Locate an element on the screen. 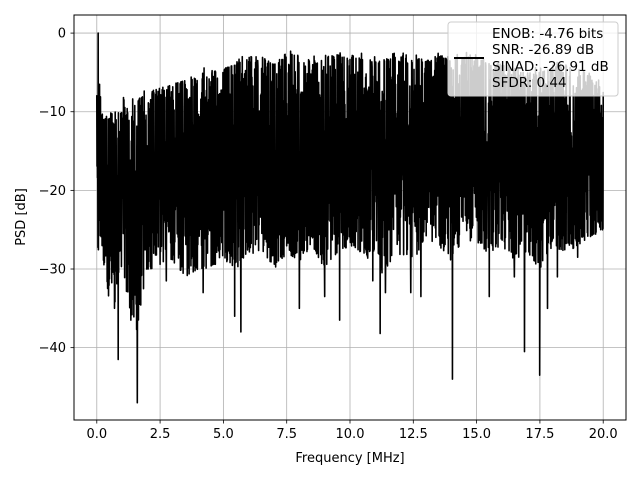  legend-box is located at coordinates (533, 59).